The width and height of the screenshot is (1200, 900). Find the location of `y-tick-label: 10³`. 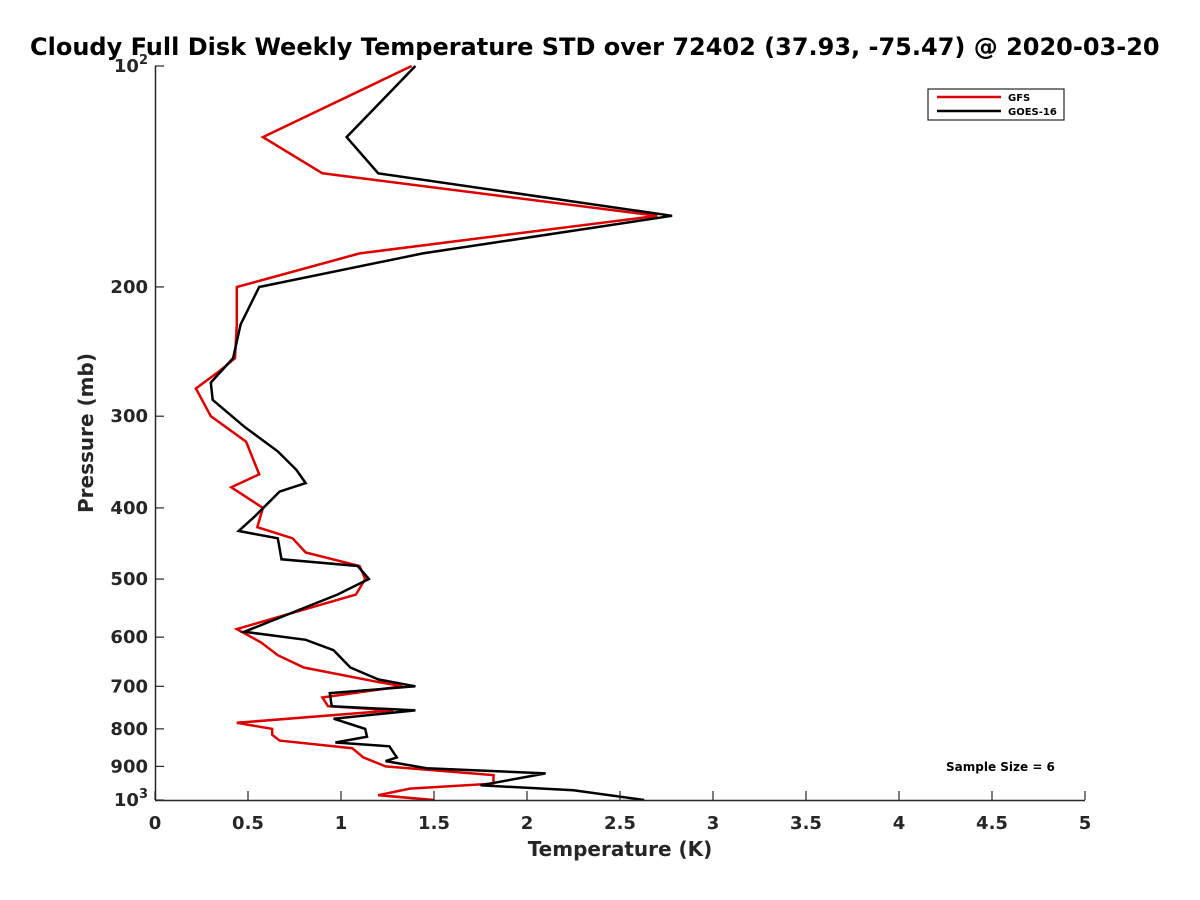

y-tick-label: 10³ is located at coordinates (131, 799).